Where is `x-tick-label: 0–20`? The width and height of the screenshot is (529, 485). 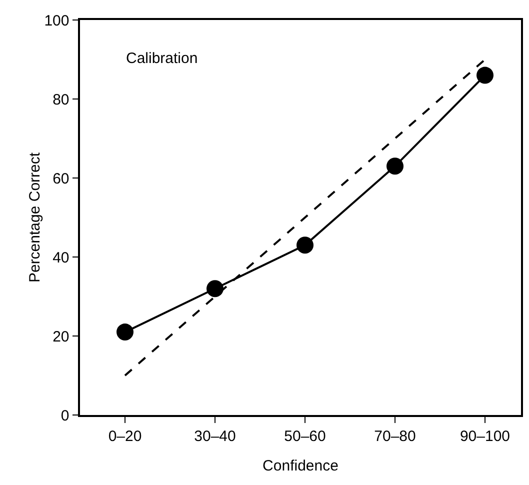 x-tick-label: 0–20 is located at coordinates (125, 436).